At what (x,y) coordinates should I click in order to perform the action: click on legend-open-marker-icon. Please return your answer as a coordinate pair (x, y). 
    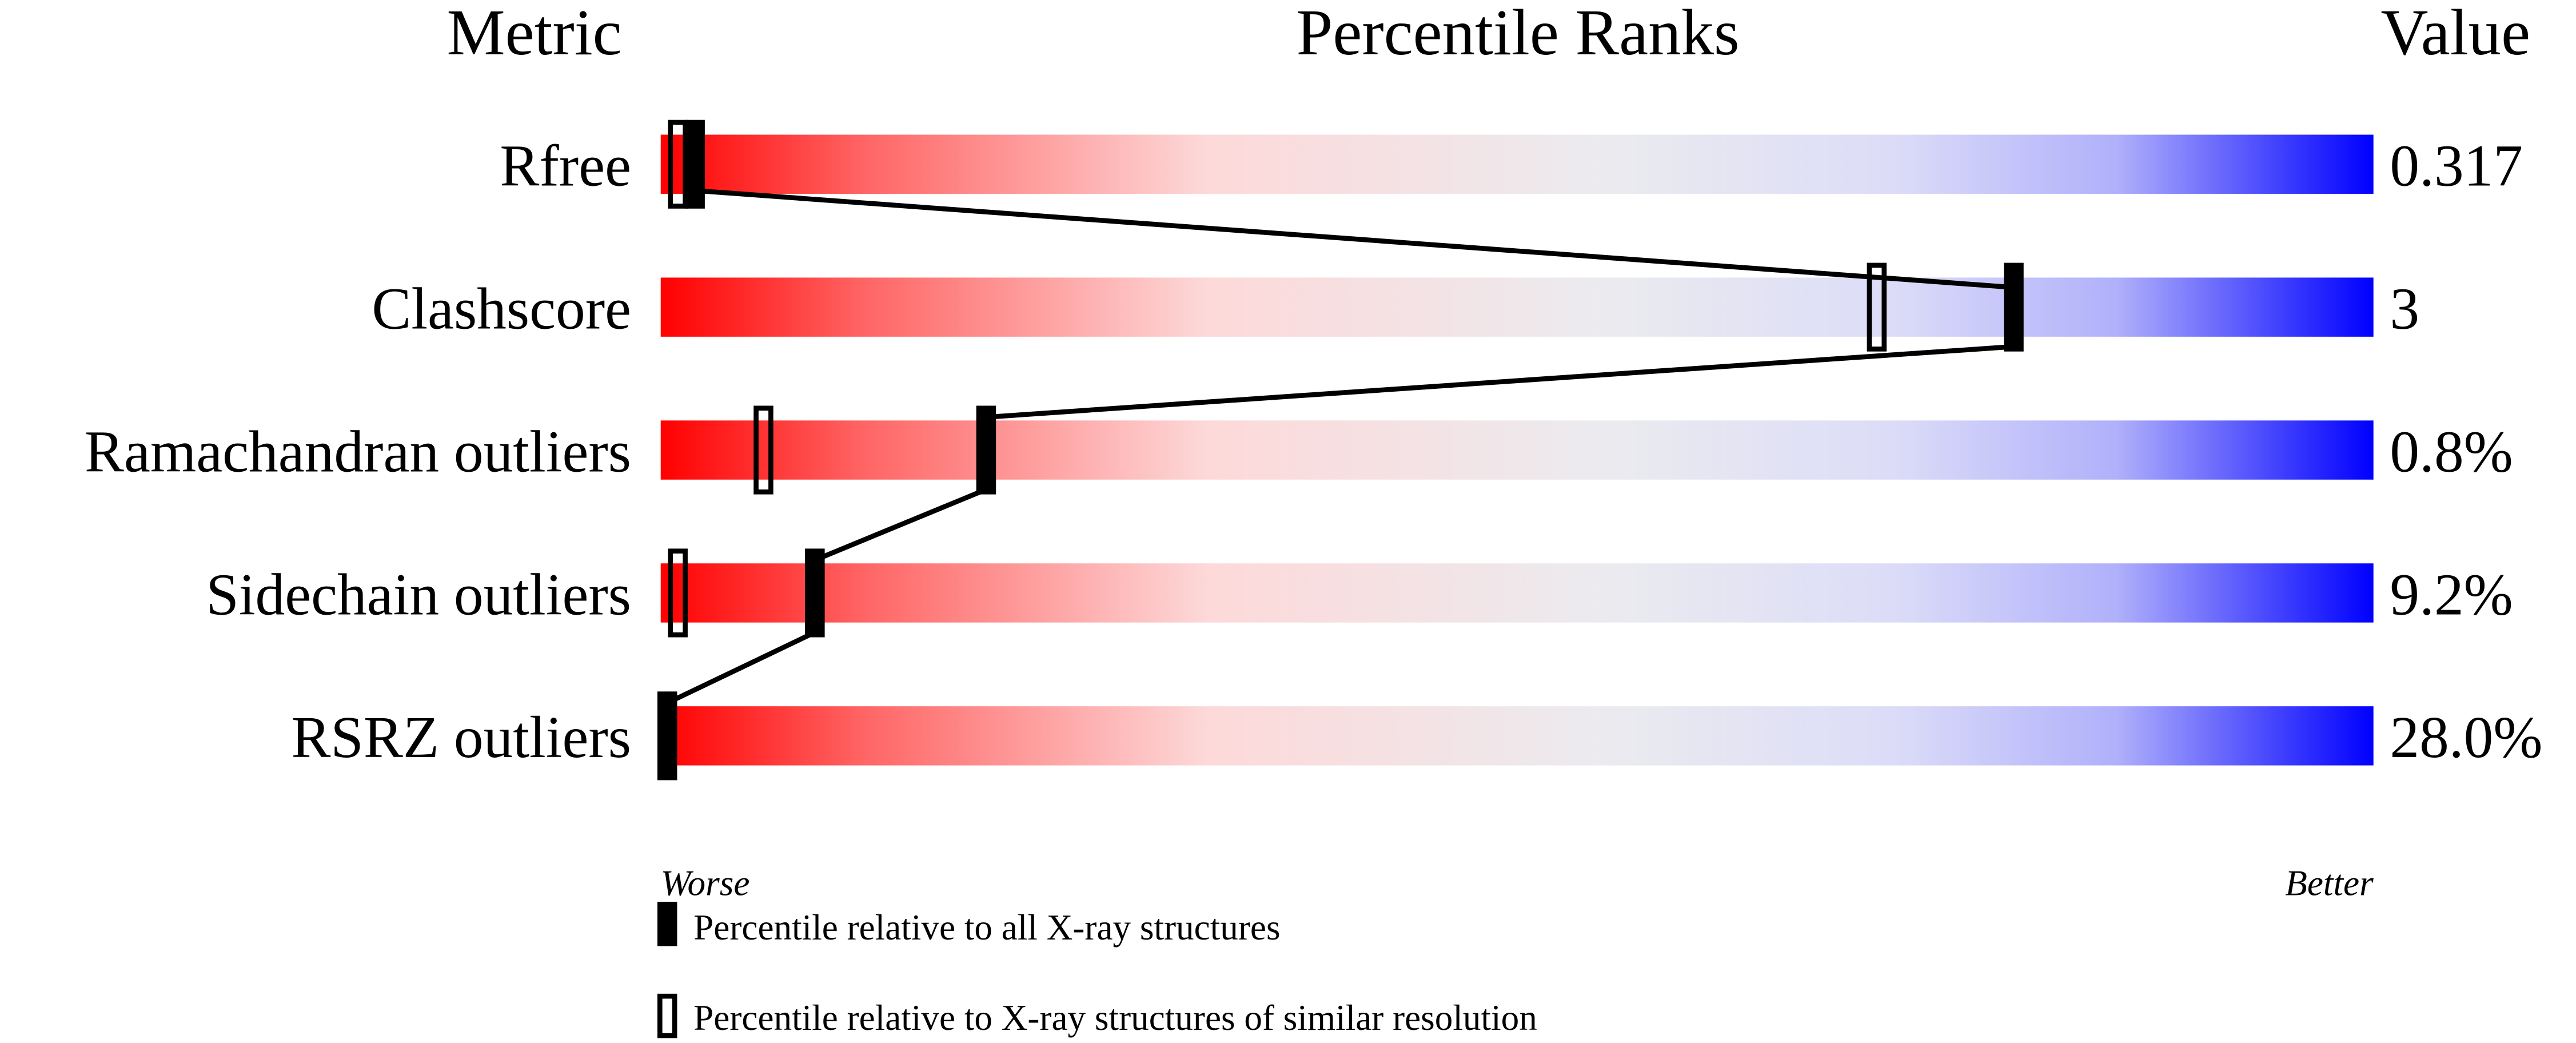
    Looking at the image, I should click on (667, 1016).